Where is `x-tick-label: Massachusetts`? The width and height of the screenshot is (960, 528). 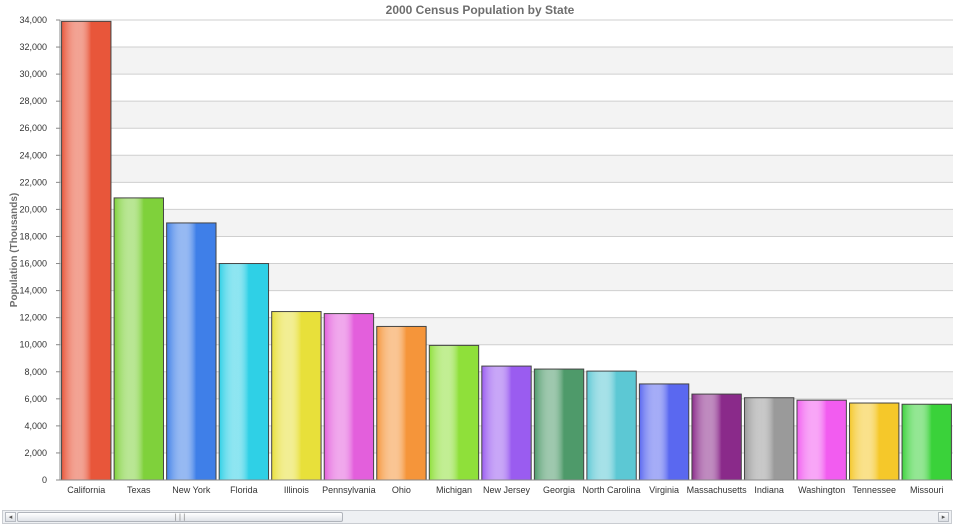 x-tick-label: Massachusetts is located at coordinates (717, 490).